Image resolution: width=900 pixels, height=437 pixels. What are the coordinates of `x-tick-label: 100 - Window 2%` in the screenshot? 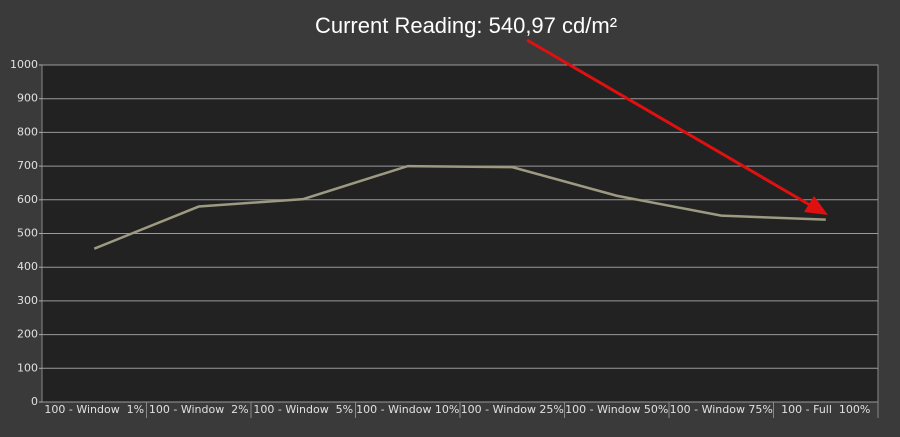 It's located at (199, 409).